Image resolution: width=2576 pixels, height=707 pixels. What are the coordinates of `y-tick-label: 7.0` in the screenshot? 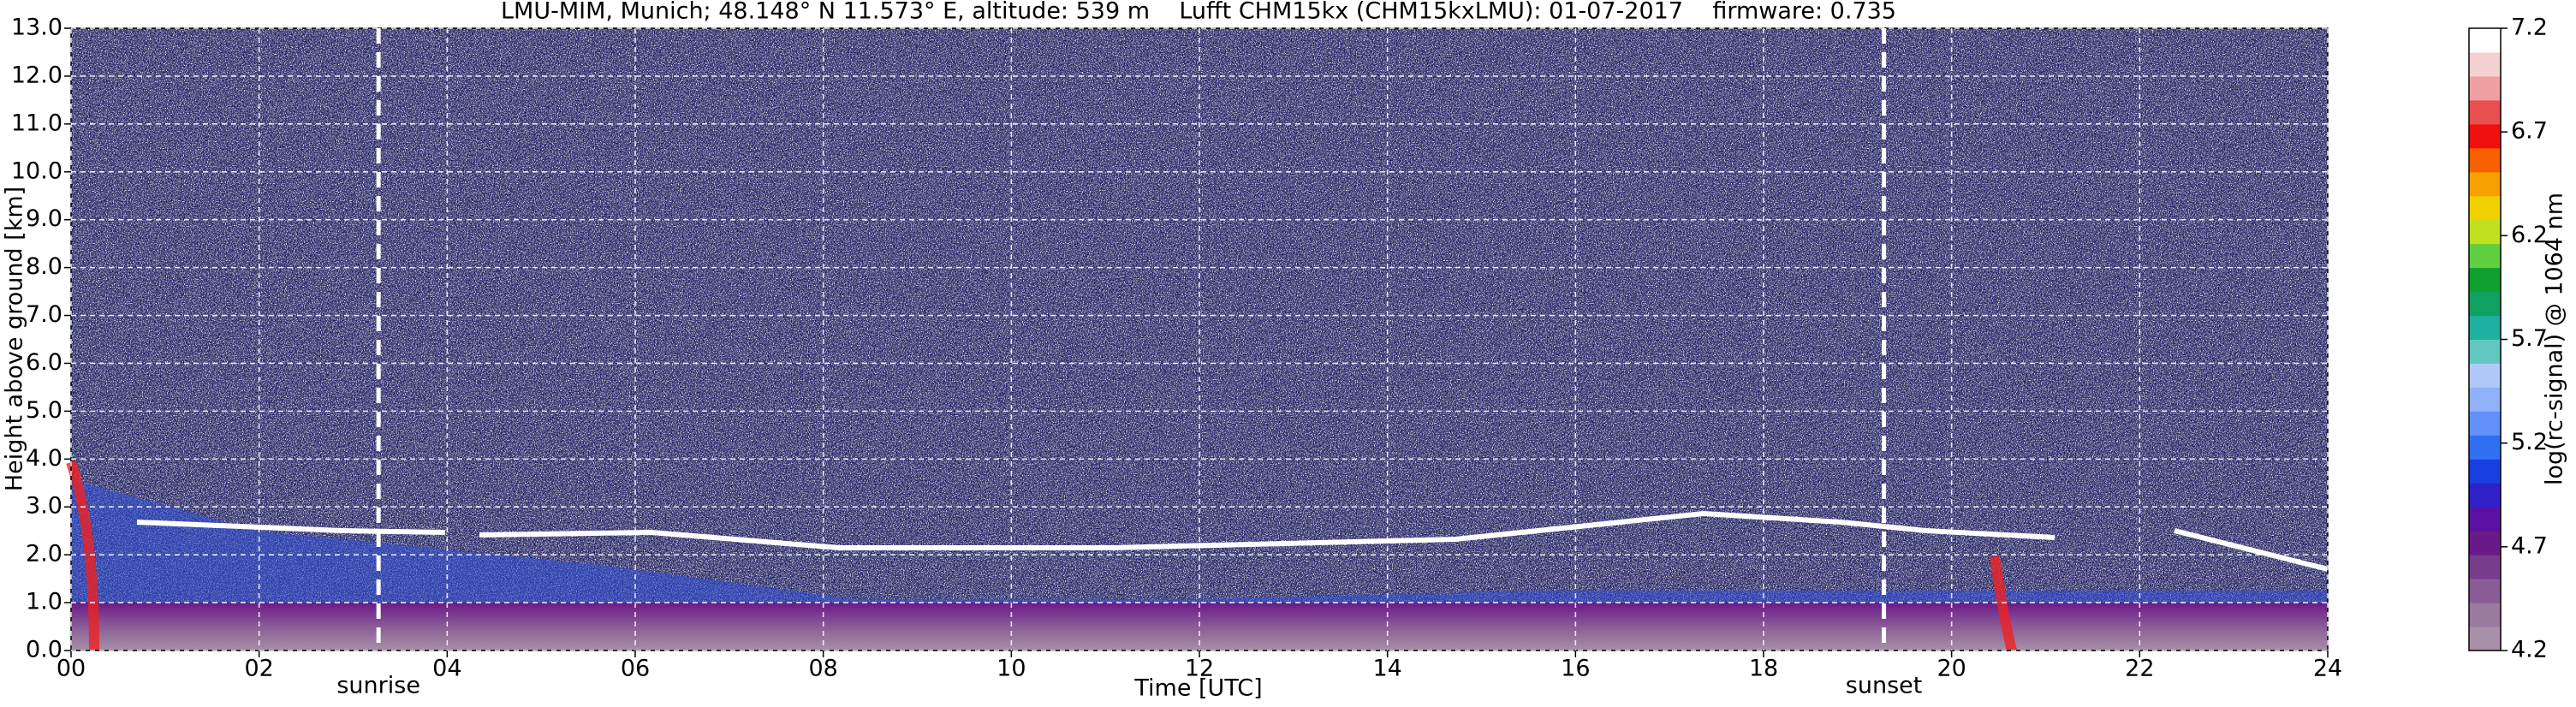 It's located at (44, 314).